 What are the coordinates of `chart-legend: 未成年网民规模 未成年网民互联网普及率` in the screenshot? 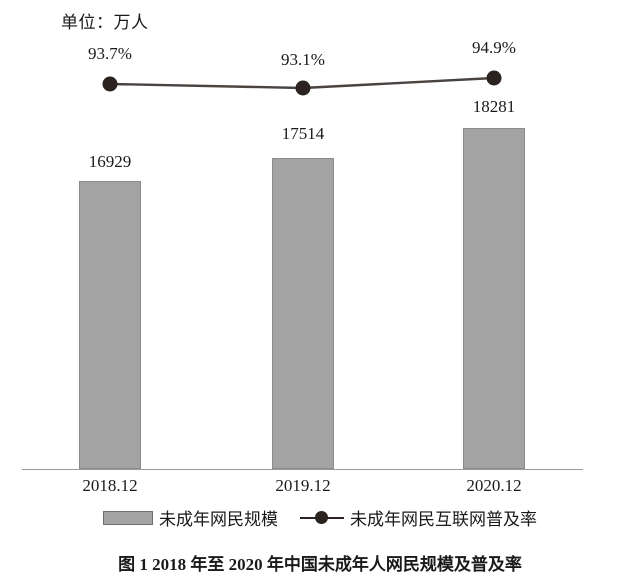 It's located at (320, 517).